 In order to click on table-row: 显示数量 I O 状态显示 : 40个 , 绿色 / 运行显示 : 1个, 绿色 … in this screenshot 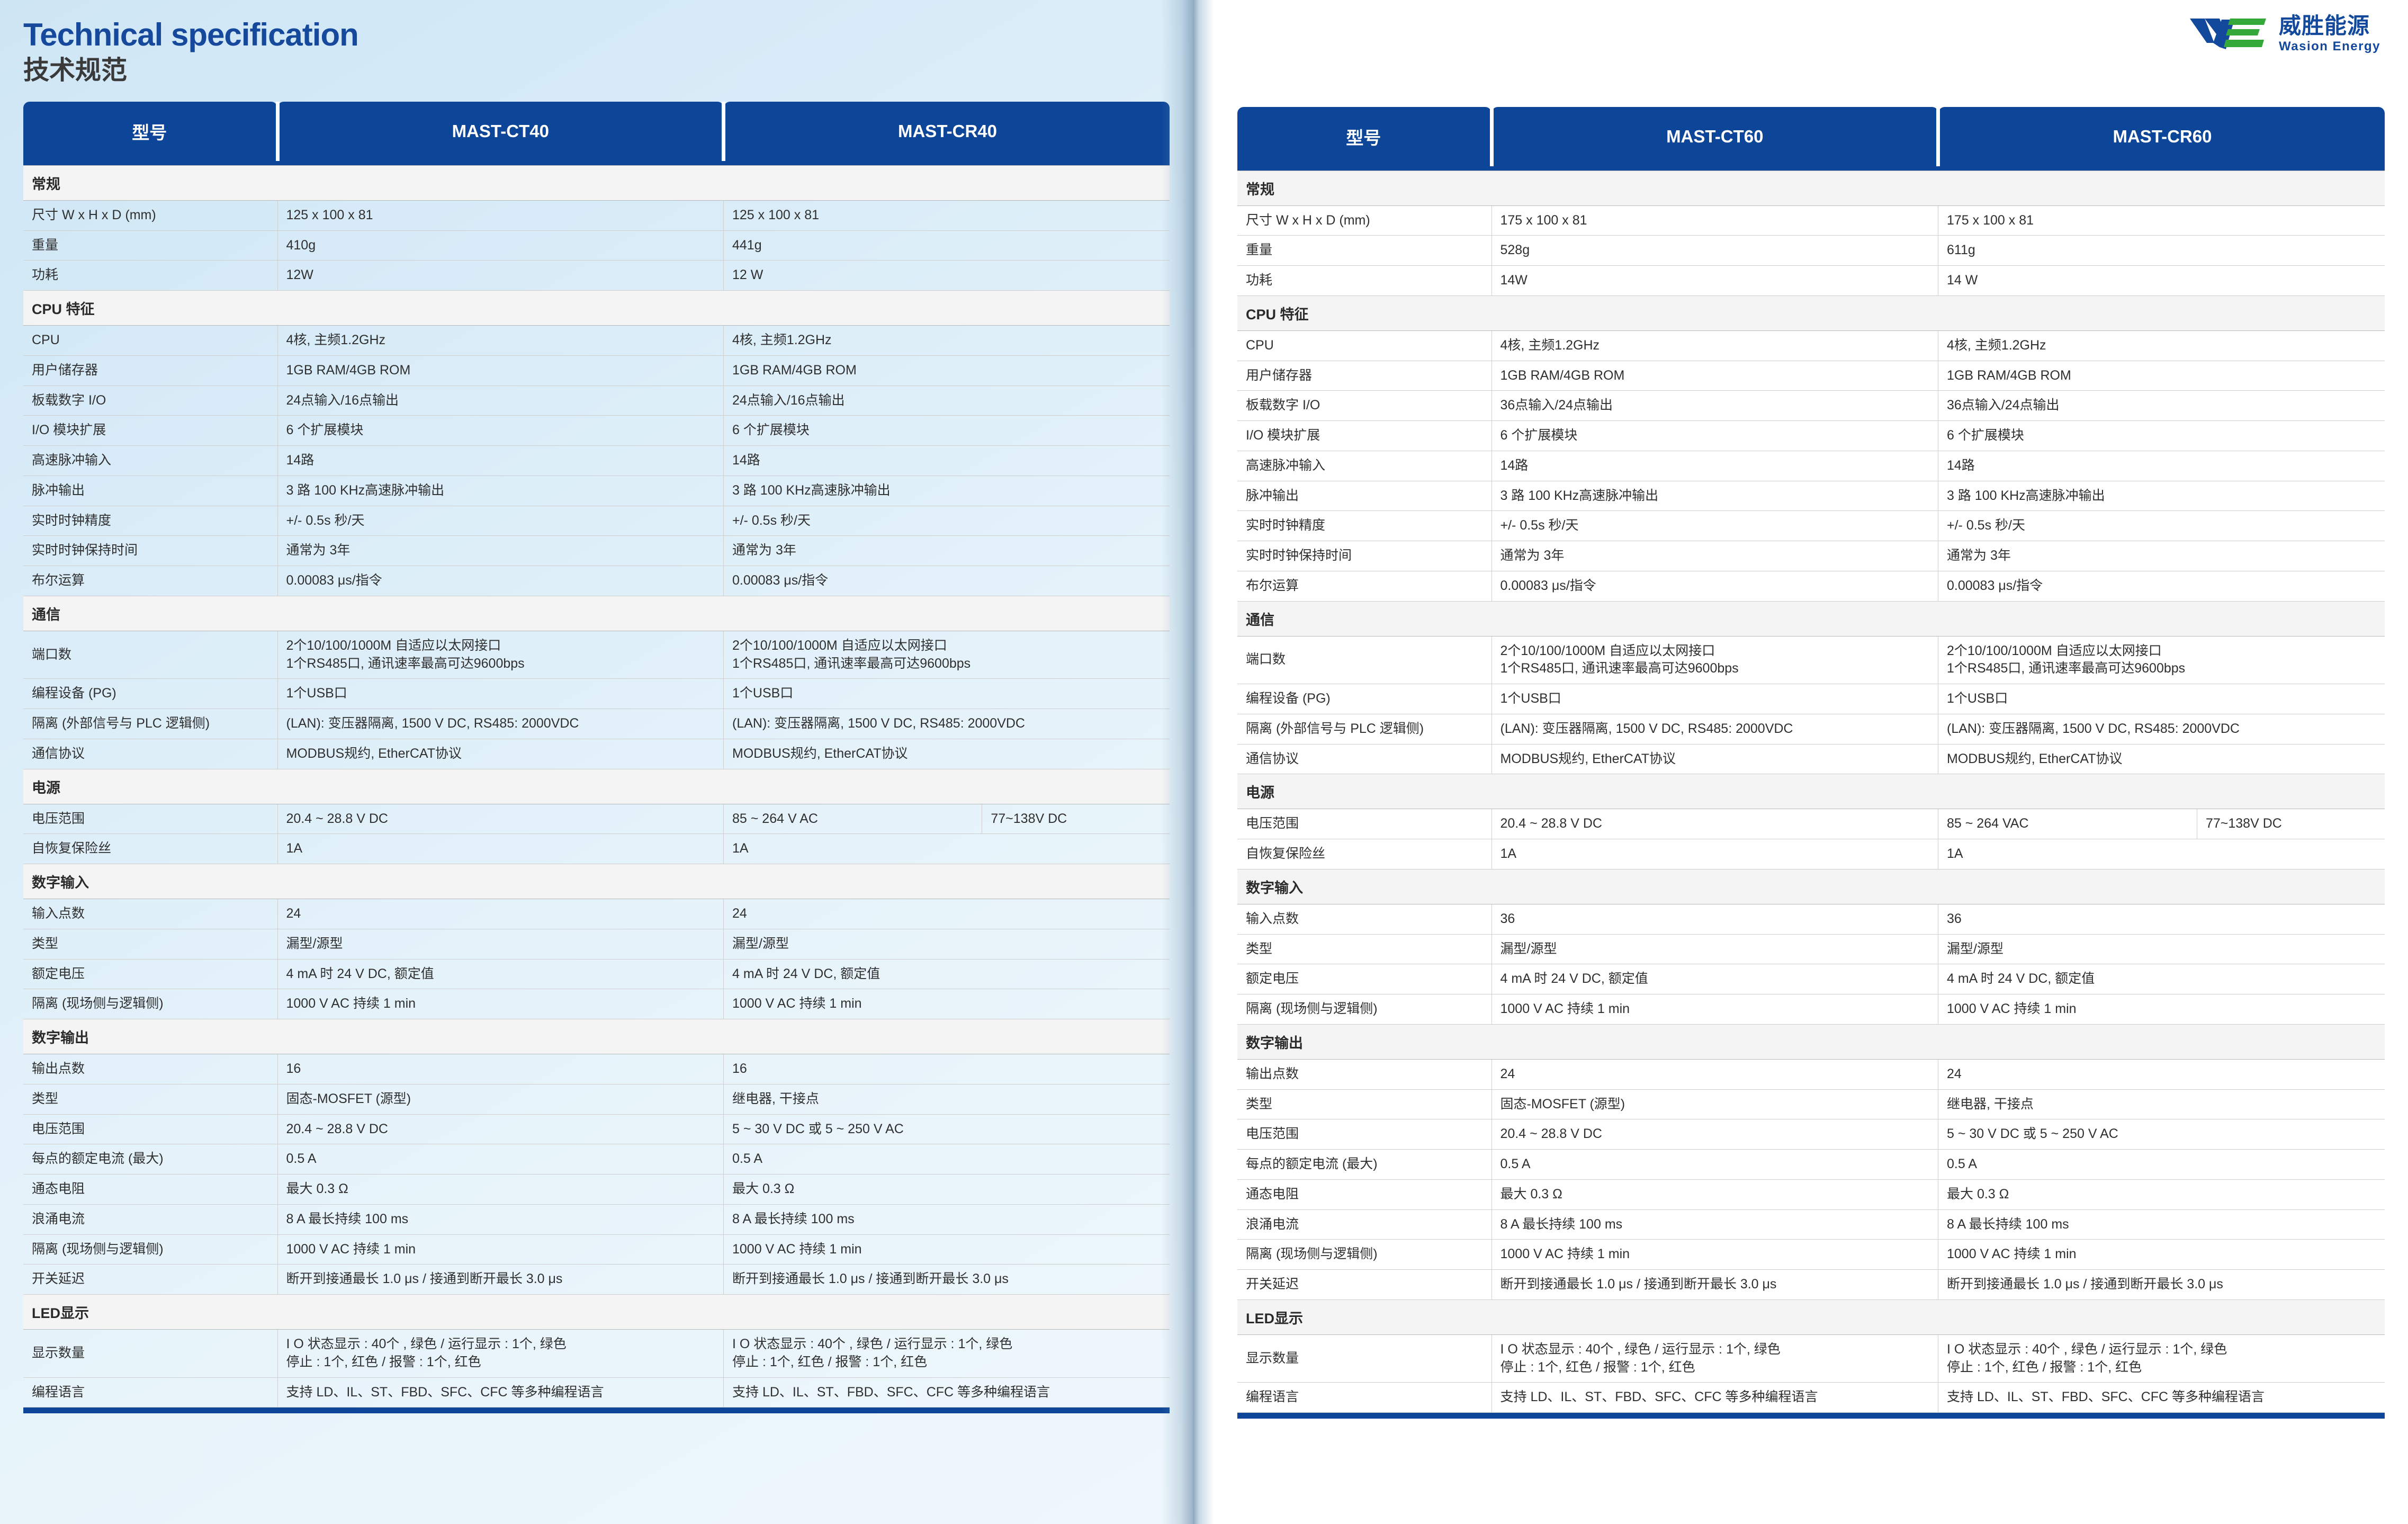, I will do `click(596, 1353)`.